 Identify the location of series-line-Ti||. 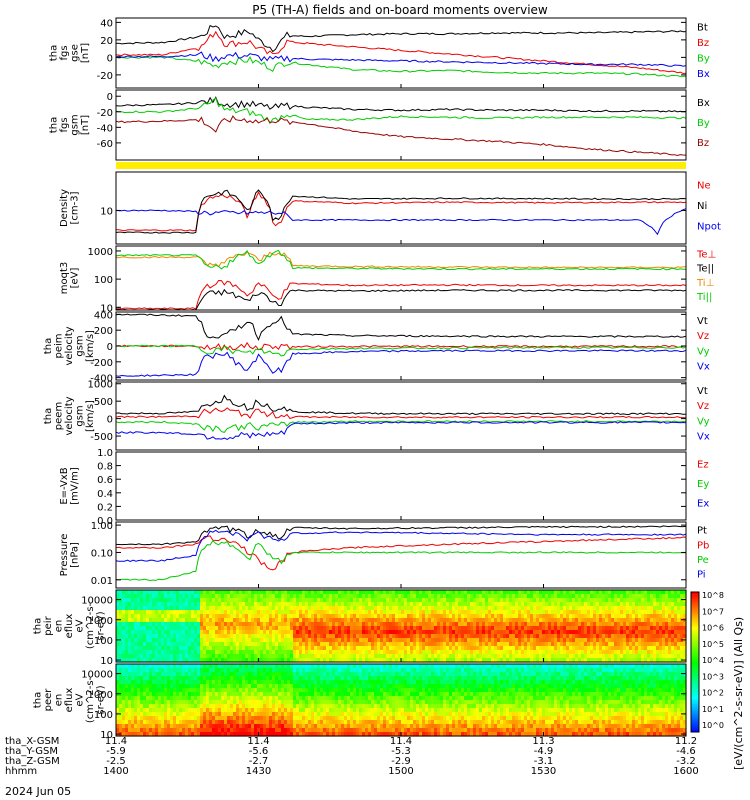
(400, 260).